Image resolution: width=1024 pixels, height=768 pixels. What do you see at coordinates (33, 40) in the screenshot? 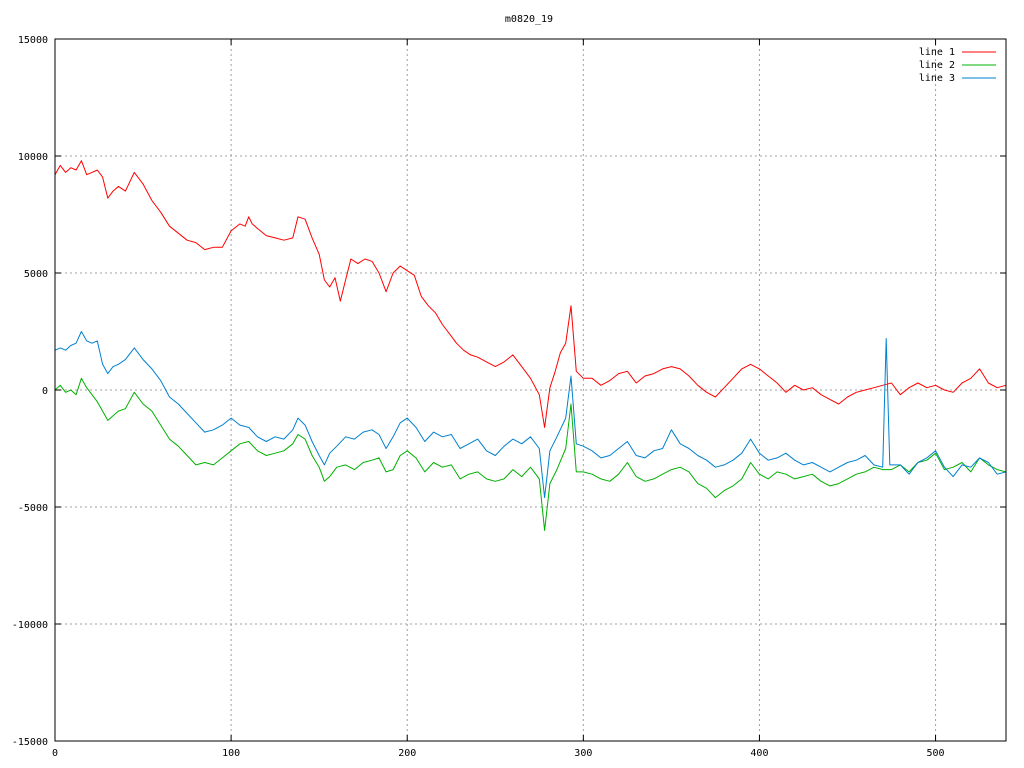
I see `y-tick-label: 15000` at bounding box center [33, 40].